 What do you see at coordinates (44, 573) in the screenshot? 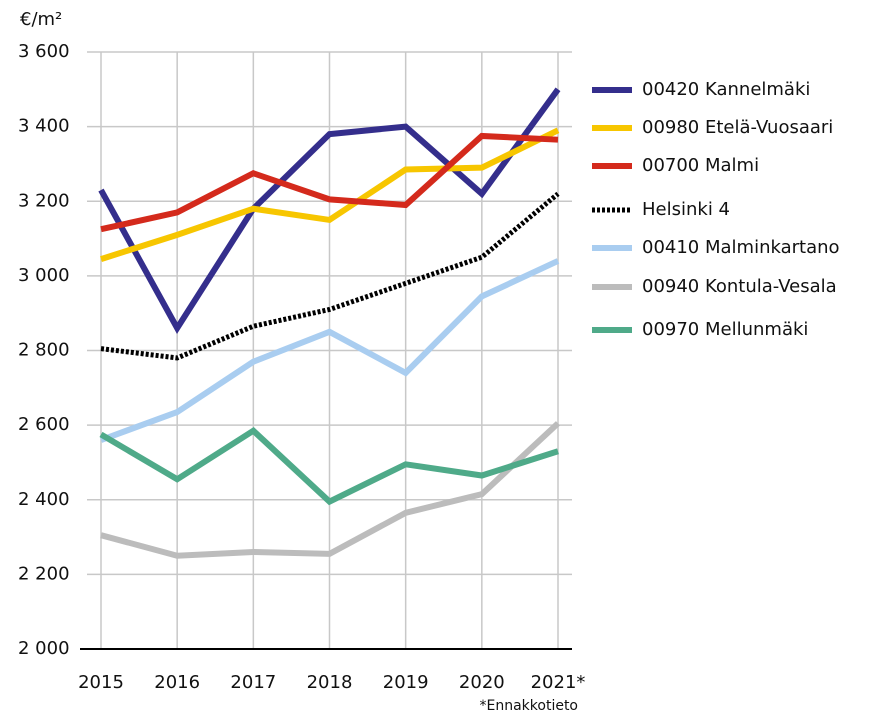
I see `y-tick-label: 2 200` at bounding box center [44, 573].